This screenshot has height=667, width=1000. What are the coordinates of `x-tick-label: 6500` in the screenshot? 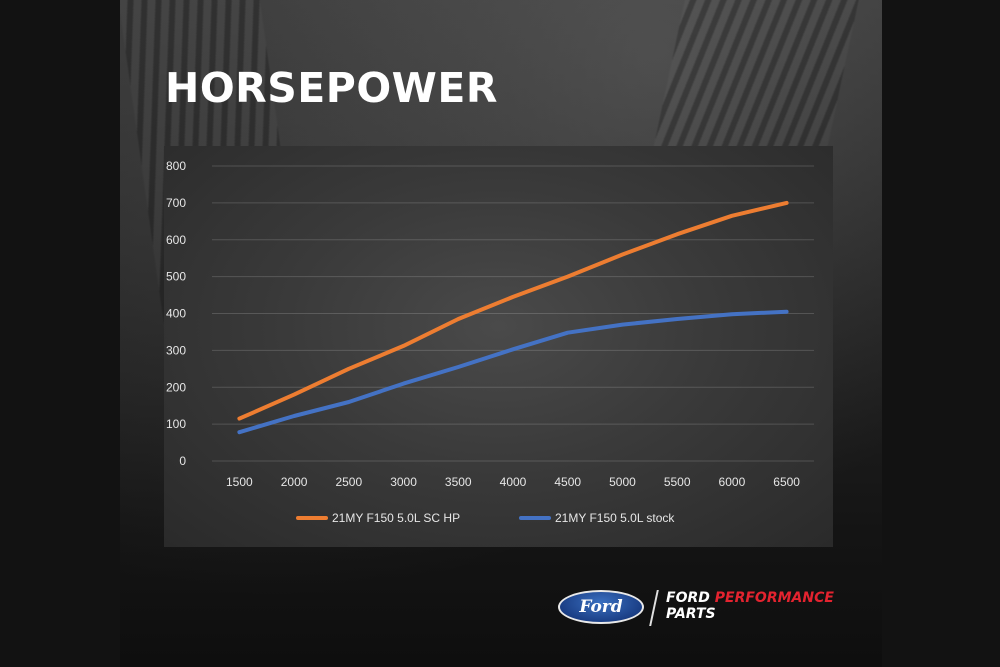 It's located at (786, 482).